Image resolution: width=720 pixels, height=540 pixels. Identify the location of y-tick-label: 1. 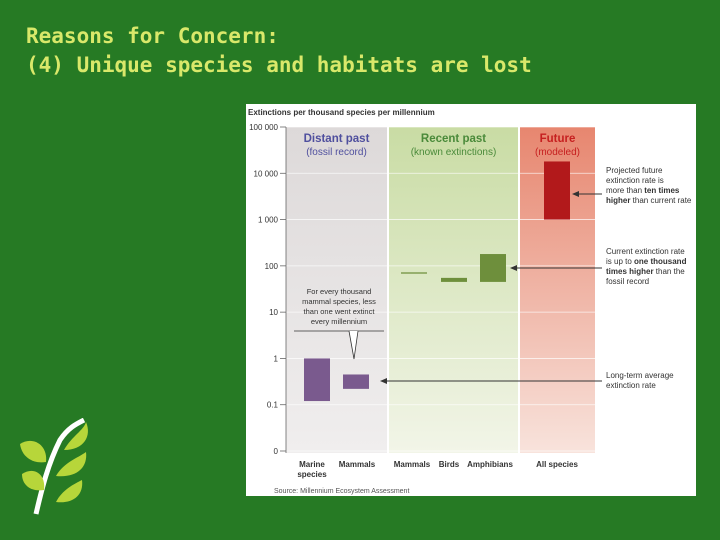
(276, 358).